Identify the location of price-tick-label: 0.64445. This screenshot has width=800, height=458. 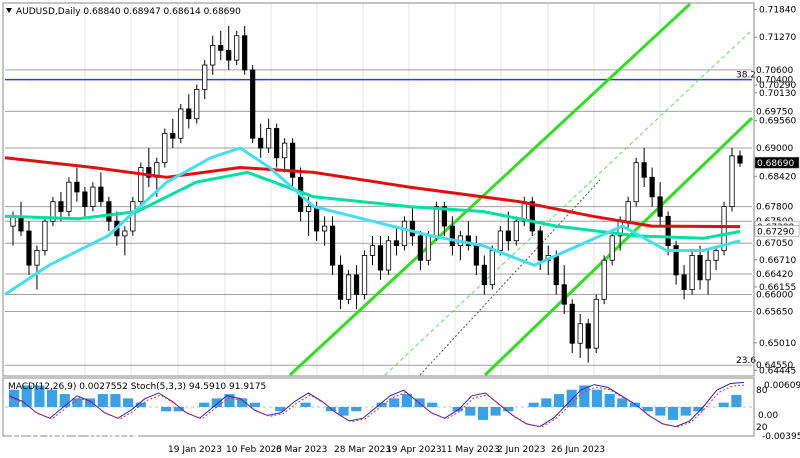
(777, 371).